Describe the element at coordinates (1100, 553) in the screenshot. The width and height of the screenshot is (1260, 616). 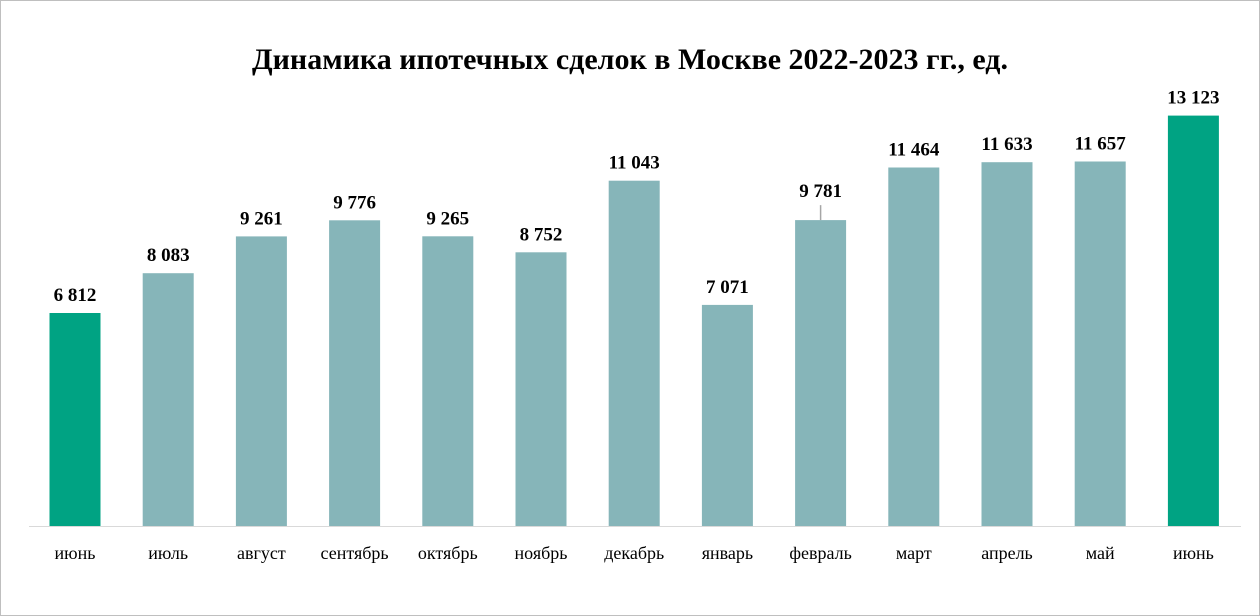
I see `x-tick-label-11: май` at that location.